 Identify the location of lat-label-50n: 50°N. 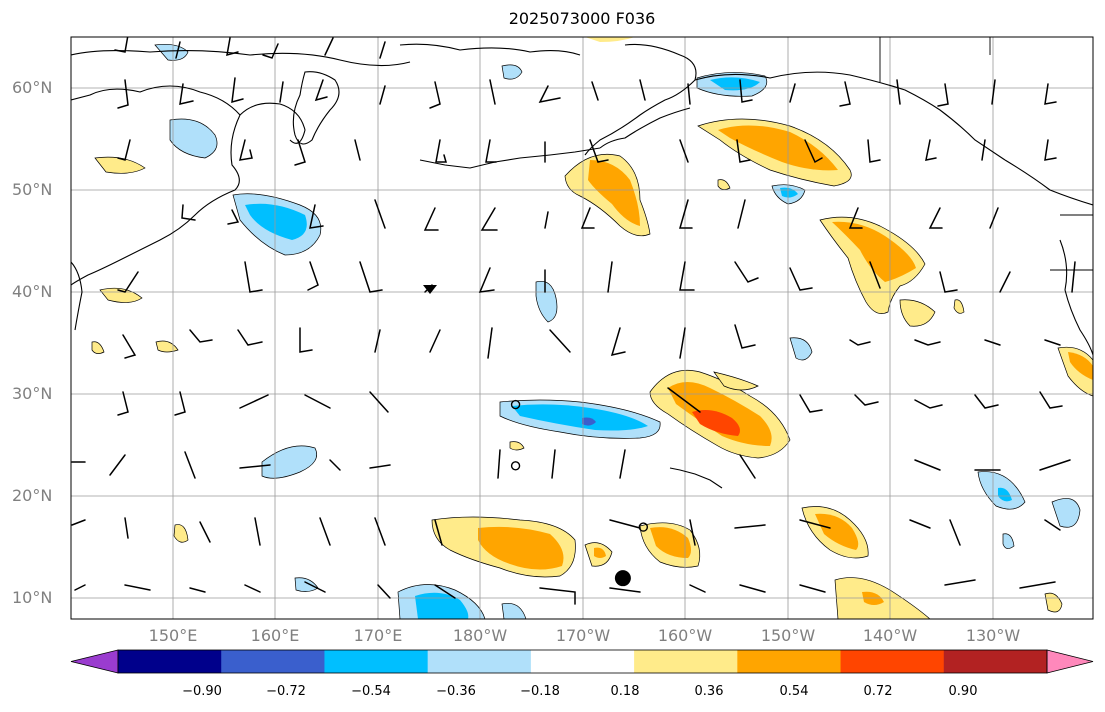
(32, 189).